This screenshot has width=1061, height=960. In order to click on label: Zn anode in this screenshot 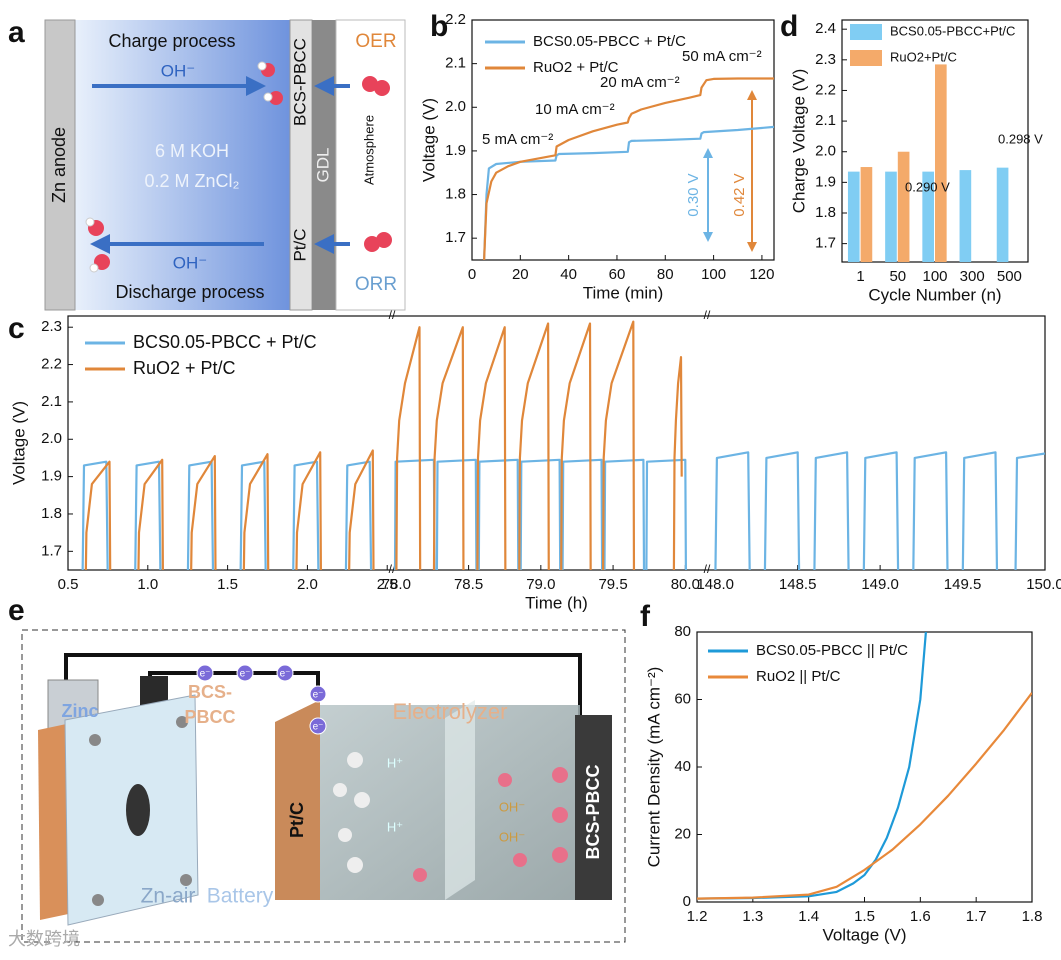, I will do `click(59, 165)`.